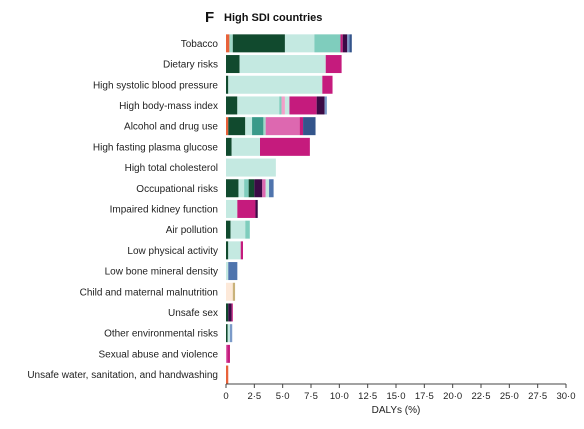 The width and height of the screenshot is (584, 429). What do you see at coordinates (200, 44) in the screenshot?
I see `category-label: Tobacco` at bounding box center [200, 44].